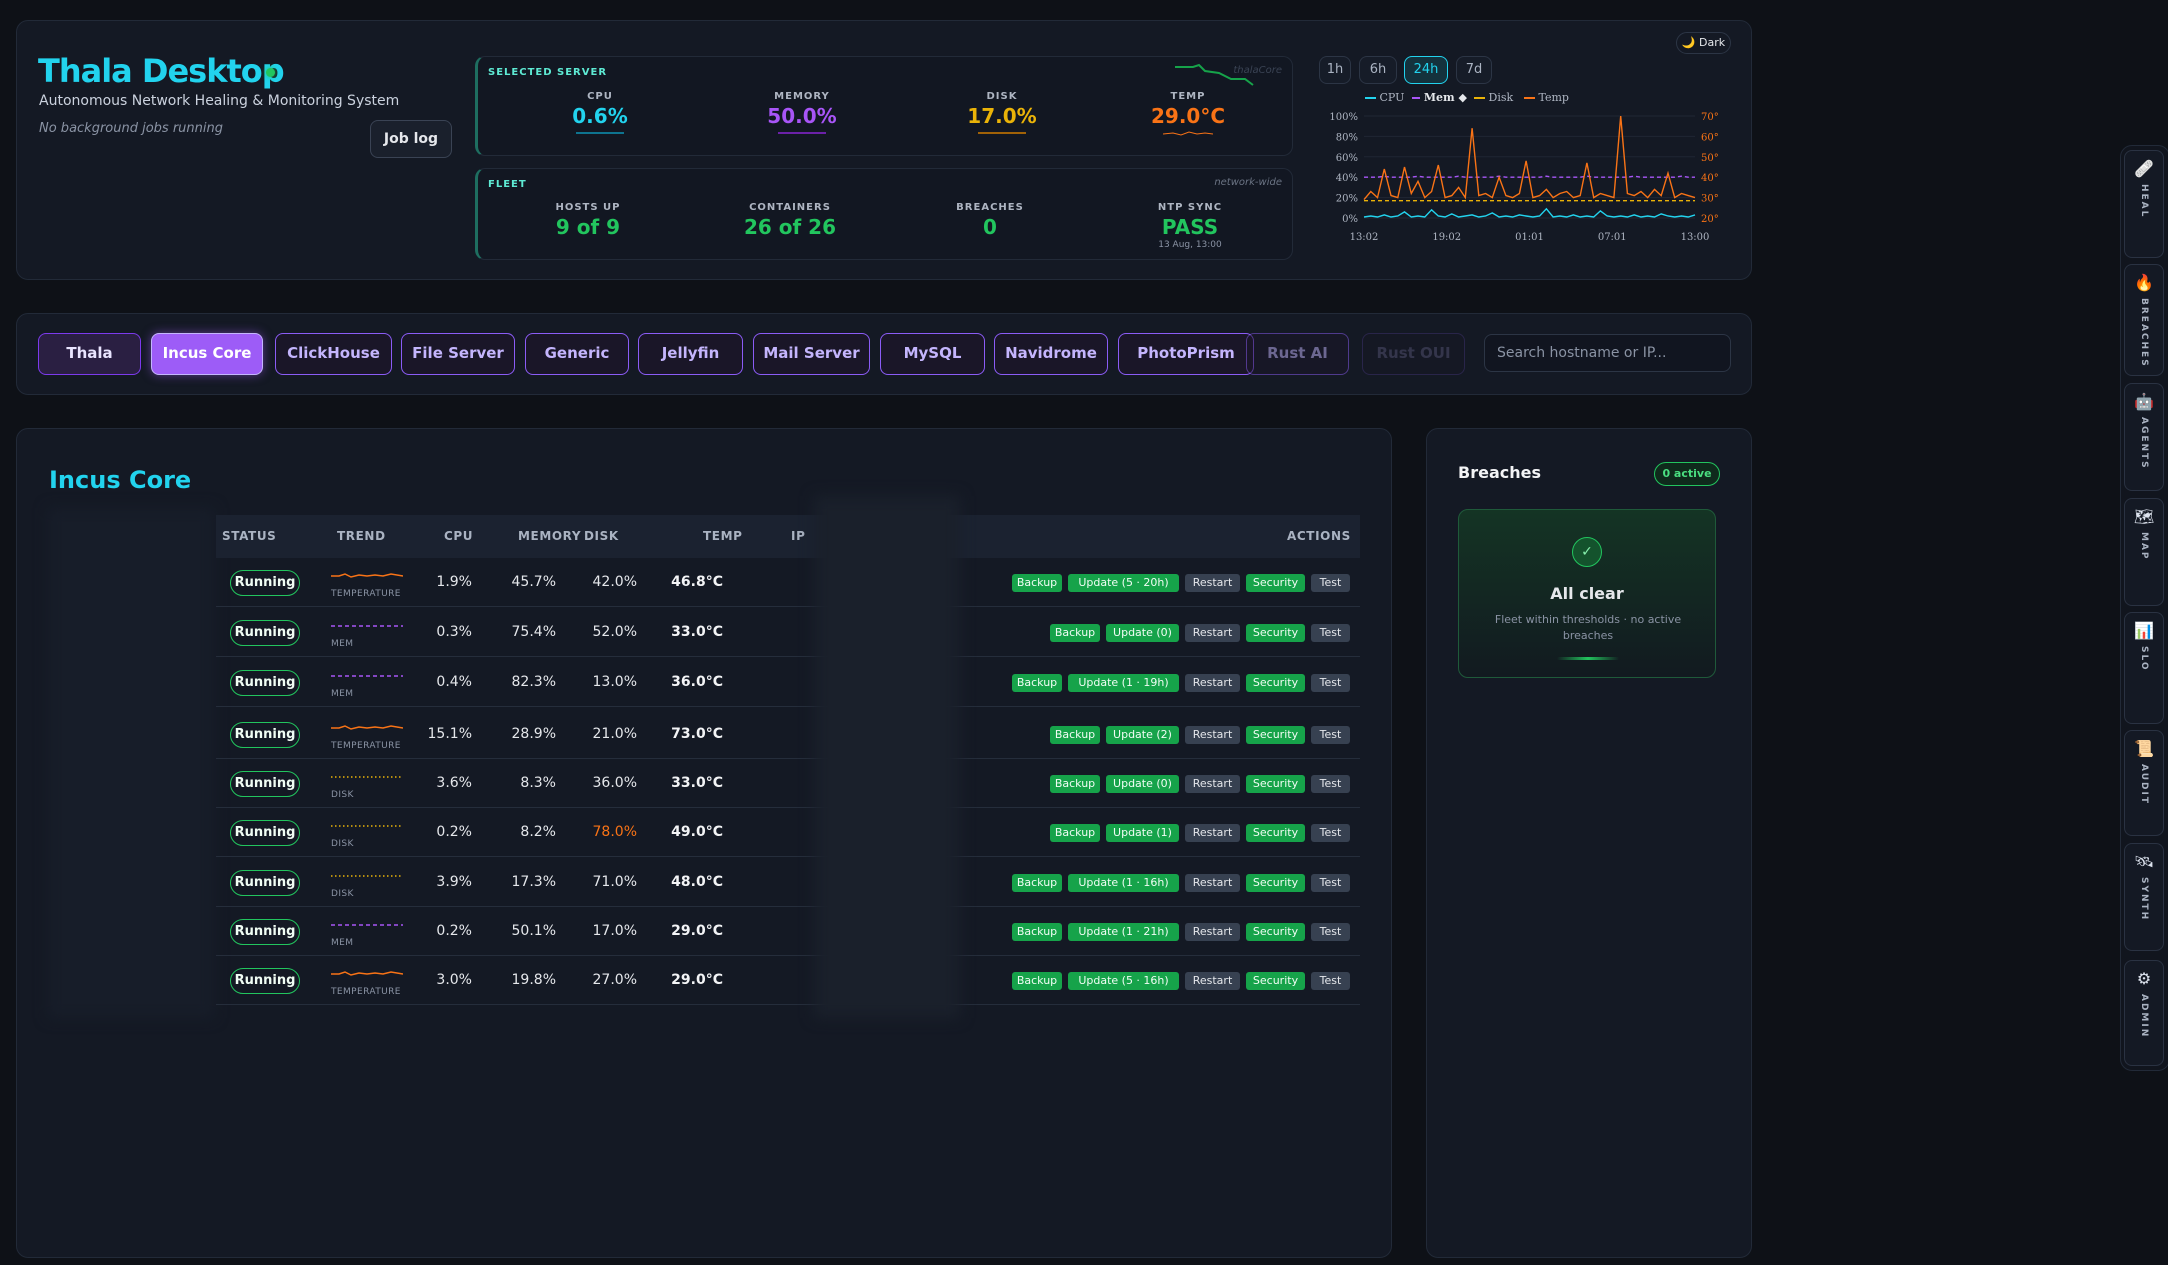 Image resolution: width=2168 pixels, height=1265 pixels. Describe the element at coordinates (1439, 97) in the screenshot. I see `legend-mem: Mem ◆` at that location.